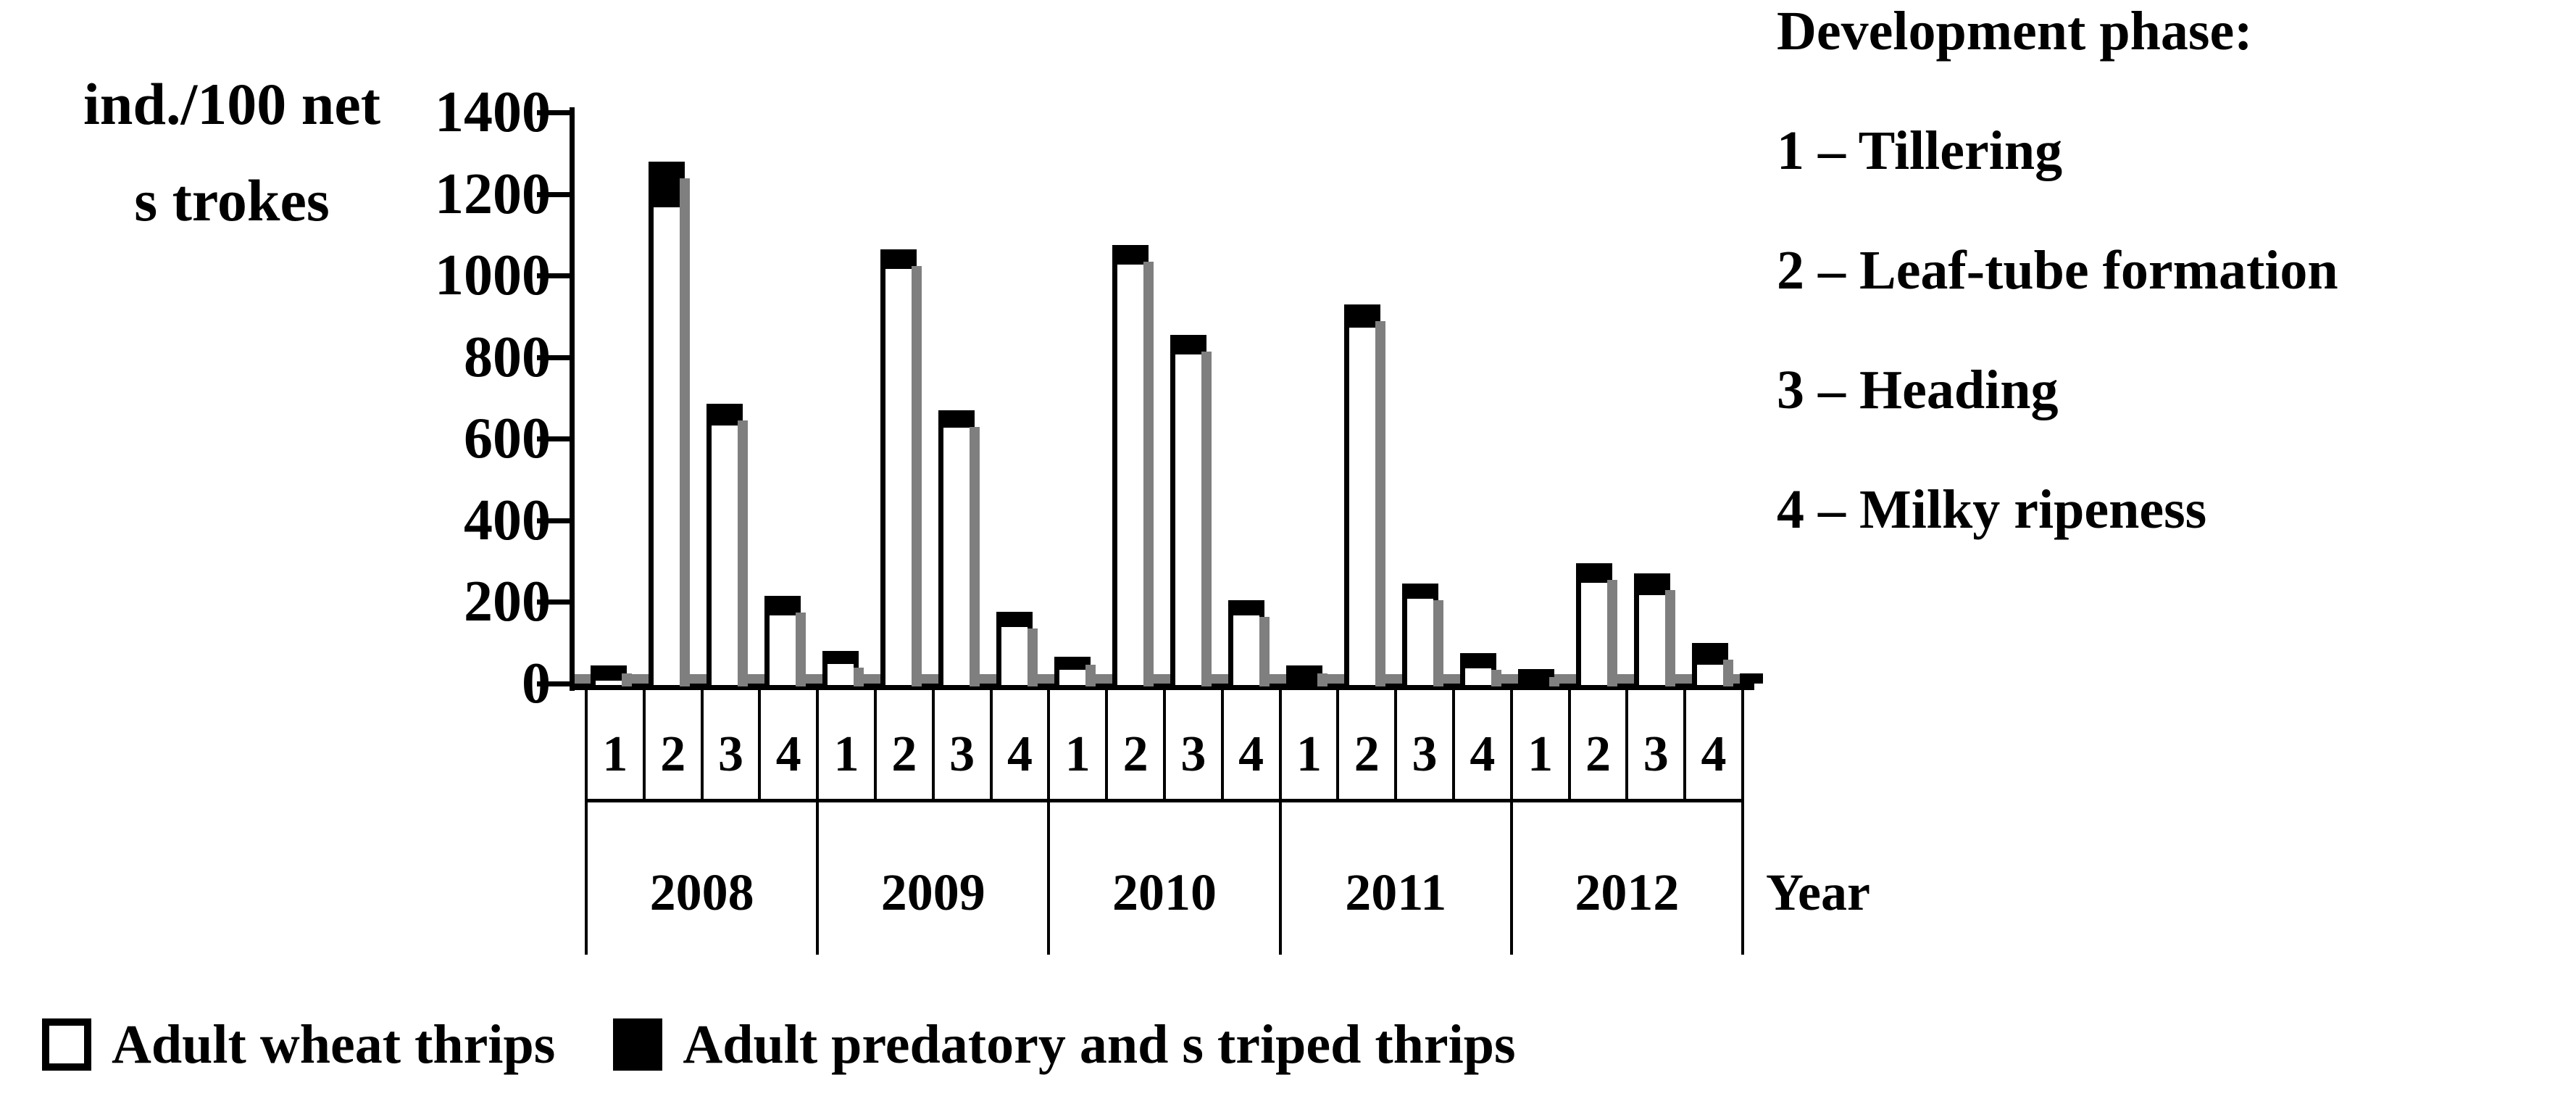 This screenshot has height=1104, width=2576. What do you see at coordinates (931, 879) in the screenshot?
I see `year-label-2009: 2009` at bounding box center [931, 879].